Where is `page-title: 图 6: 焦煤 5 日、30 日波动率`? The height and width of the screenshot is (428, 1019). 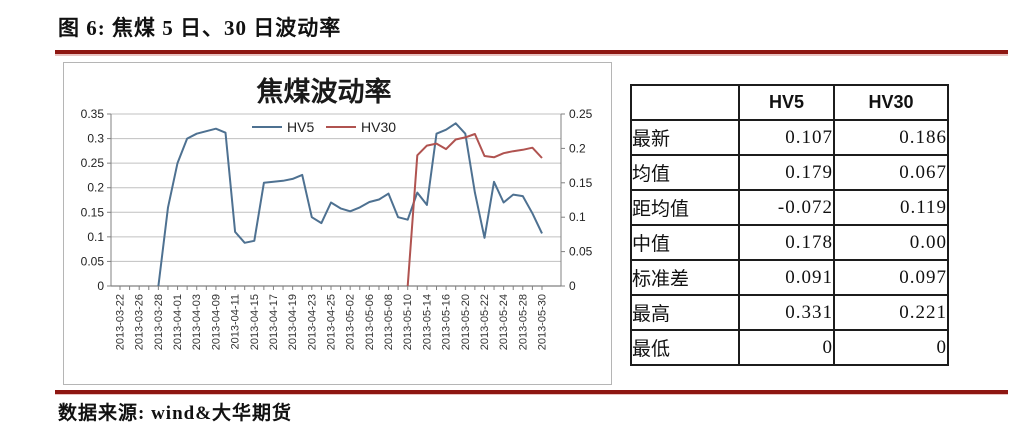
page-title: 图 6: 焦煤 5 日、30 日波动率 is located at coordinates (200, 28).